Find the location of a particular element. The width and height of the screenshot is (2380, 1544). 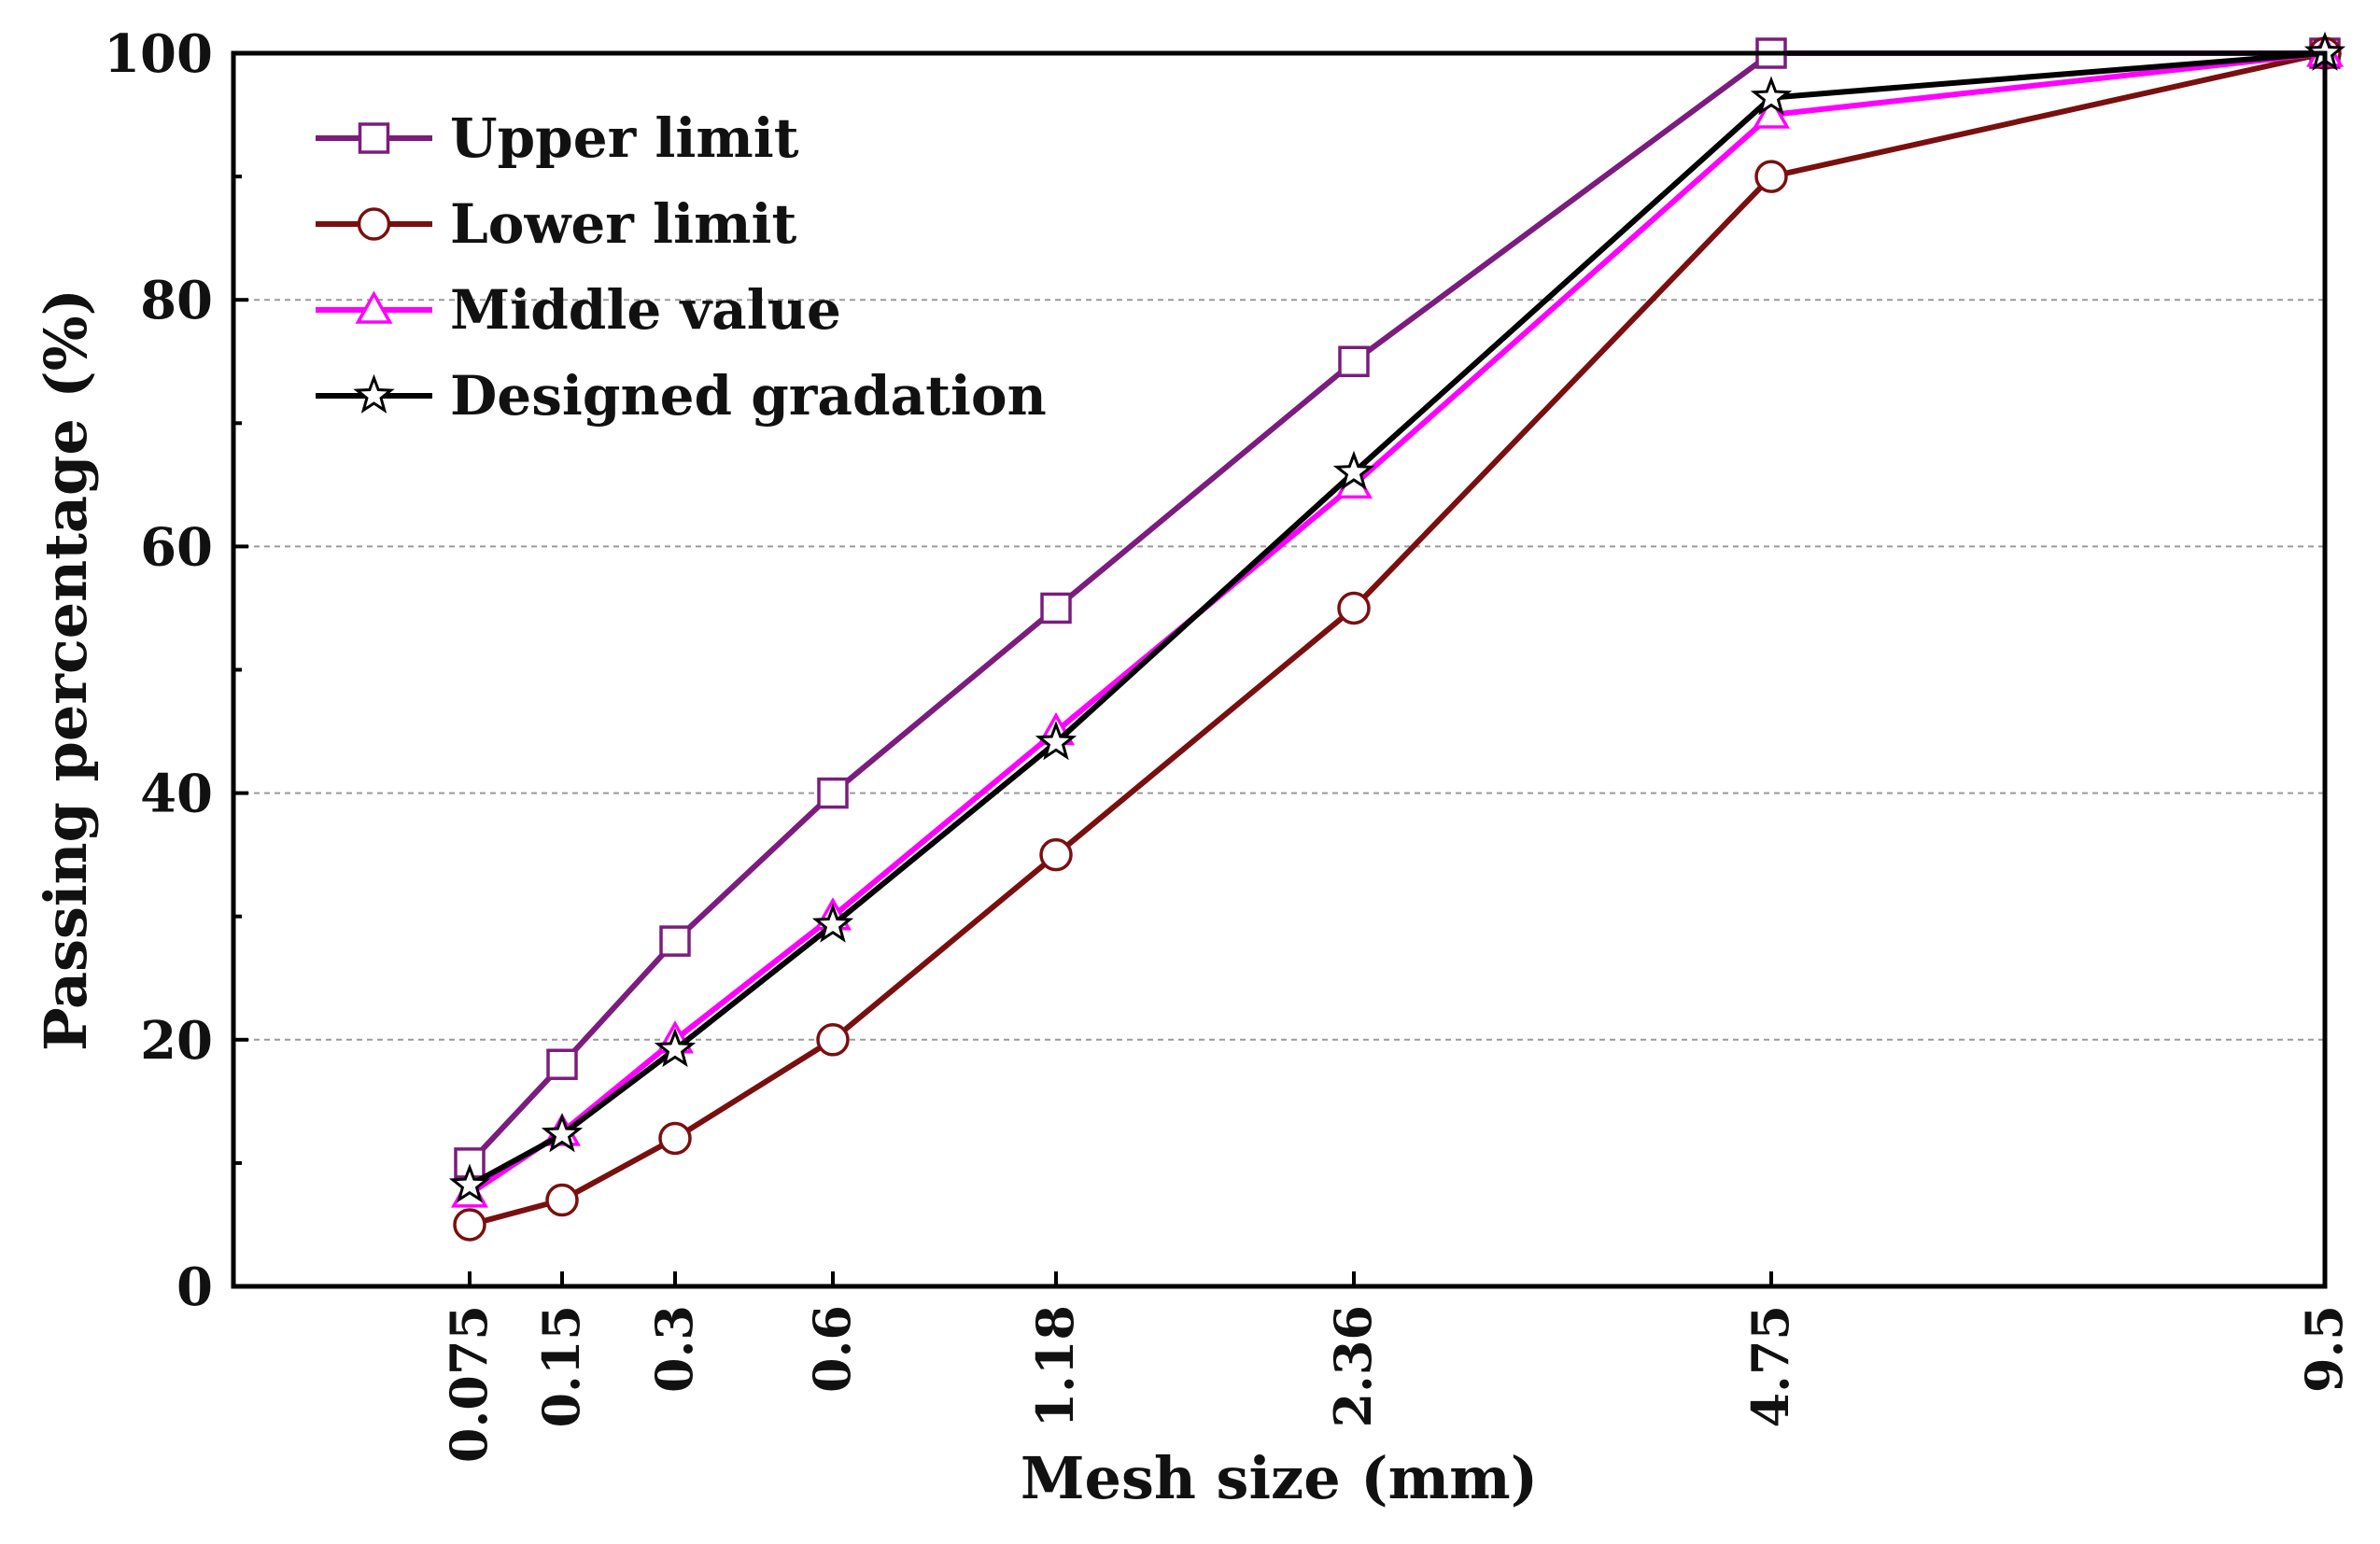

y-tick-label: 100 is located at coordinates (158, 54).